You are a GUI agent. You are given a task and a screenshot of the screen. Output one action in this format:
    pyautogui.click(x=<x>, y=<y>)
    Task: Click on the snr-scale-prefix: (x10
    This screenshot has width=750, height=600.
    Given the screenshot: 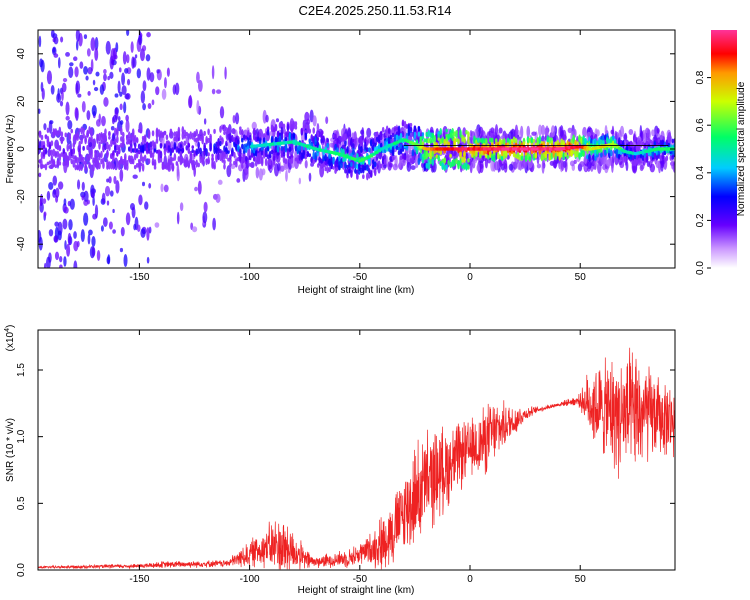 What is the action you would take?
    pyautogui.click(x=10, y=341)
    